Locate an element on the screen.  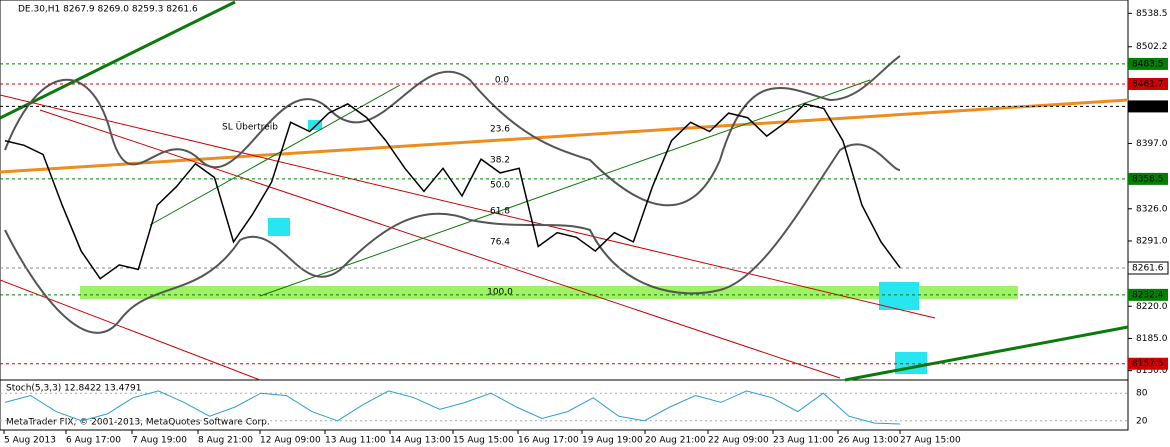
channel-line is located at coordinates (275, 155).